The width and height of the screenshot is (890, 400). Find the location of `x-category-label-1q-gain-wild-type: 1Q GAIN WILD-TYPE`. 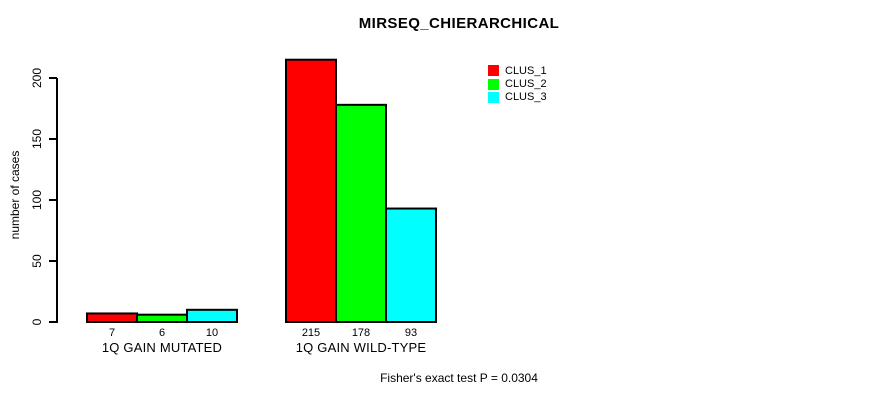

x-category-label-1q-gain-wild-type: 1Q GAIN WILD-TYPE is located at coordinates (361, 347).